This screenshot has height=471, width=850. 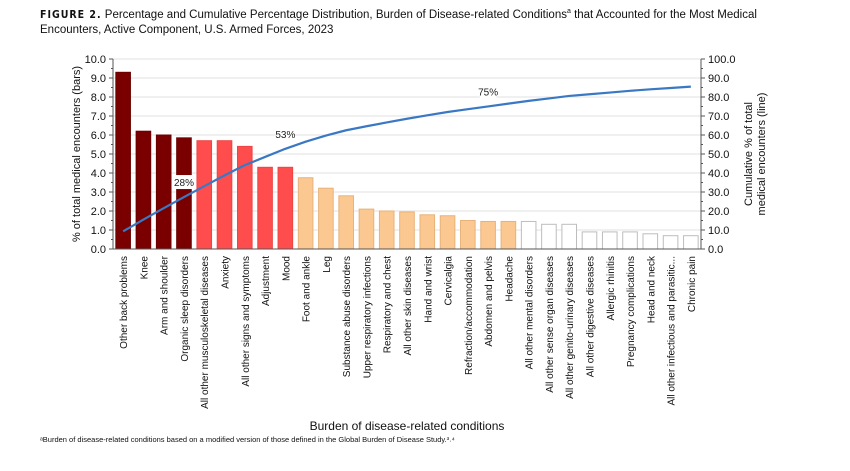 I want to click on y2-axis-label-line2: medical encounters (line), so click(x=762, y=154).